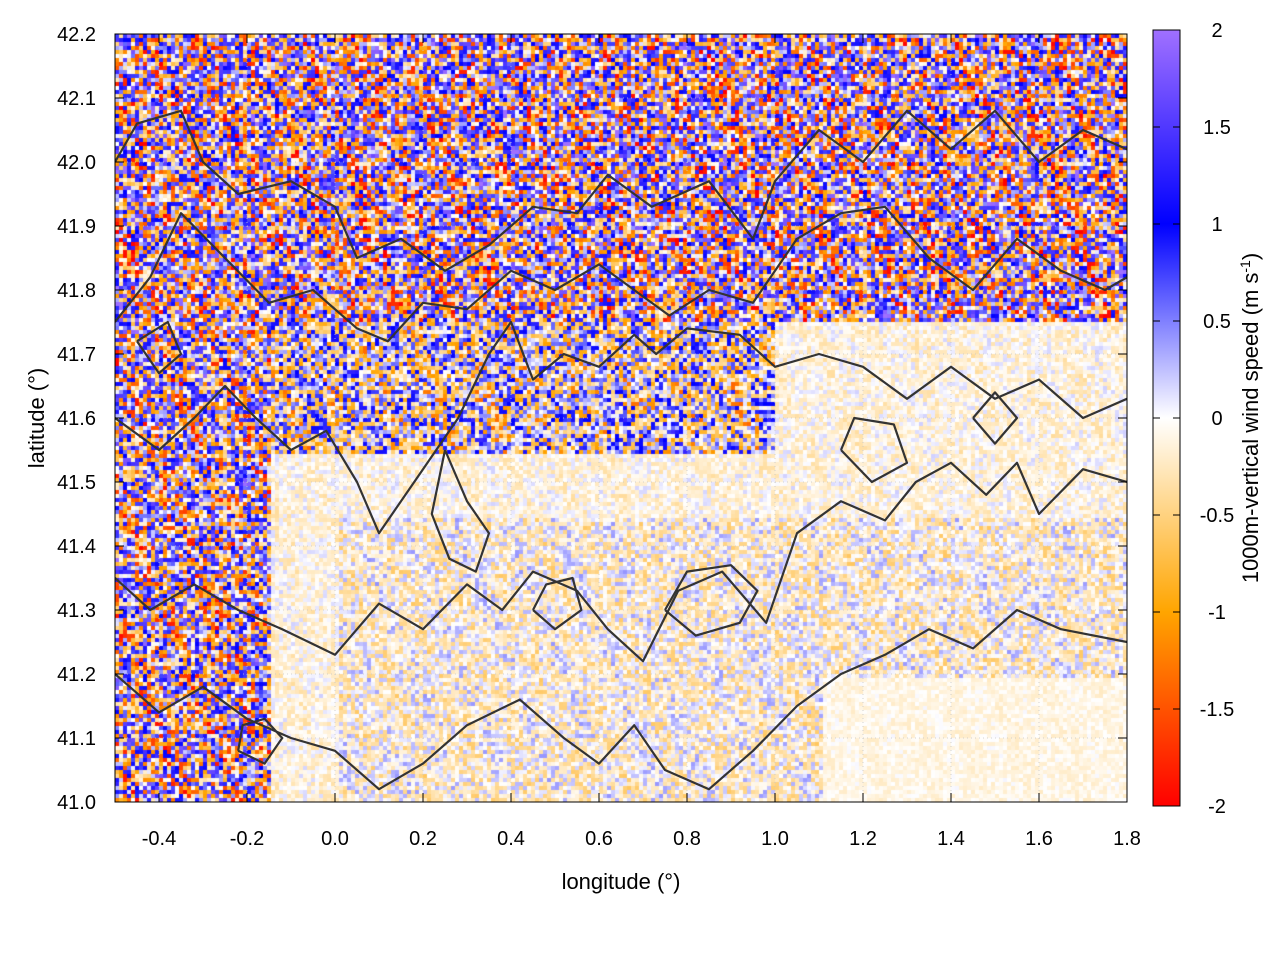 The image size is (1280, 960). I want to click on x-axis-title: longitude (°), so click(621, 881).